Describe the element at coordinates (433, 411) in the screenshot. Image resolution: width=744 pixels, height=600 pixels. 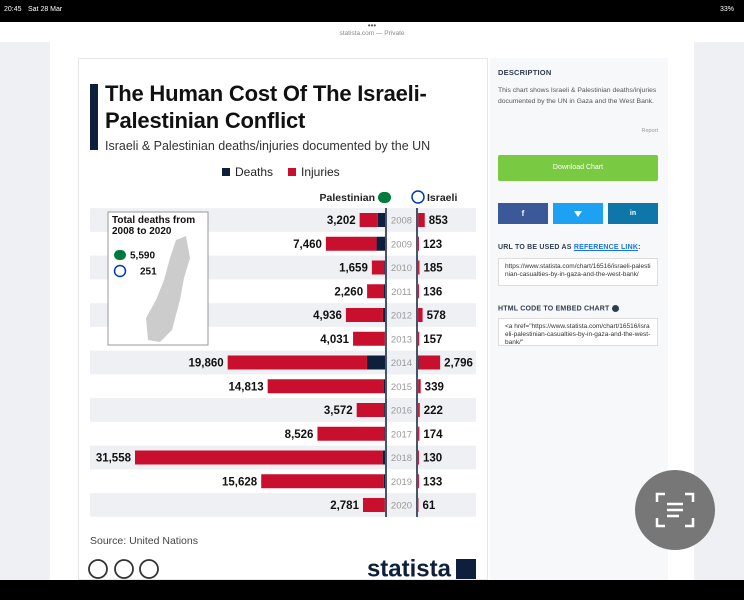
I see `total-label: 222` at that location.